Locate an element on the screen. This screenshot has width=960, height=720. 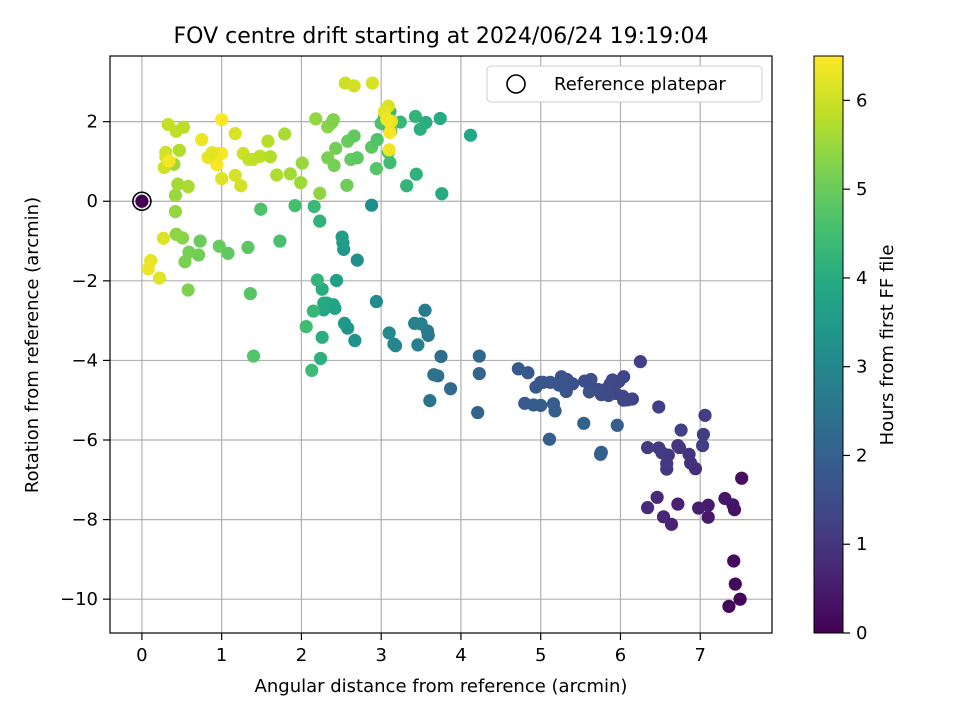
y-tick-label: −6 is located at coordinates (84, 440).